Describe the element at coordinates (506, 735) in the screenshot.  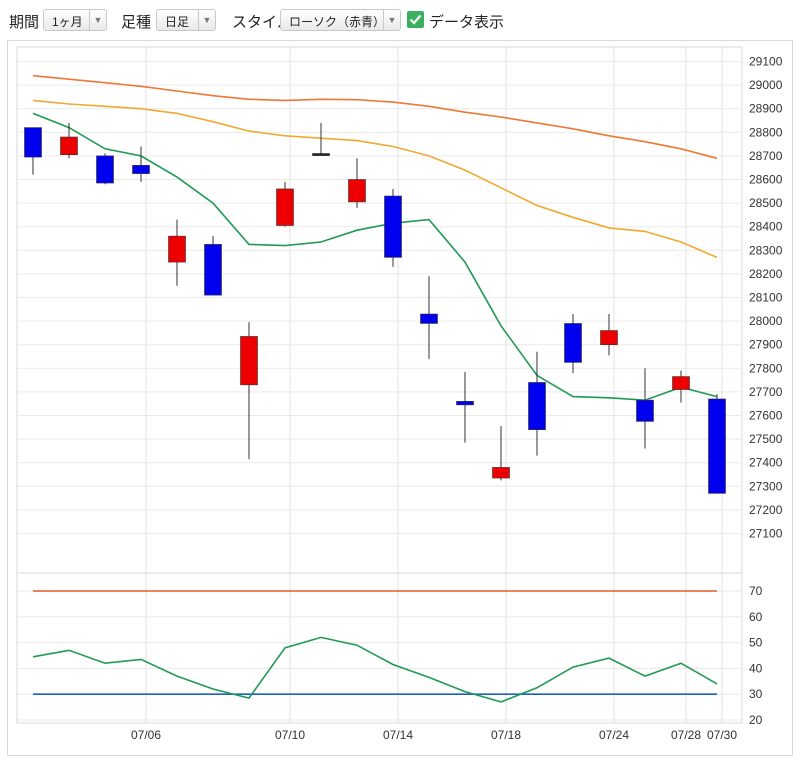
I see `x-tick-label: 07/18` at that location.